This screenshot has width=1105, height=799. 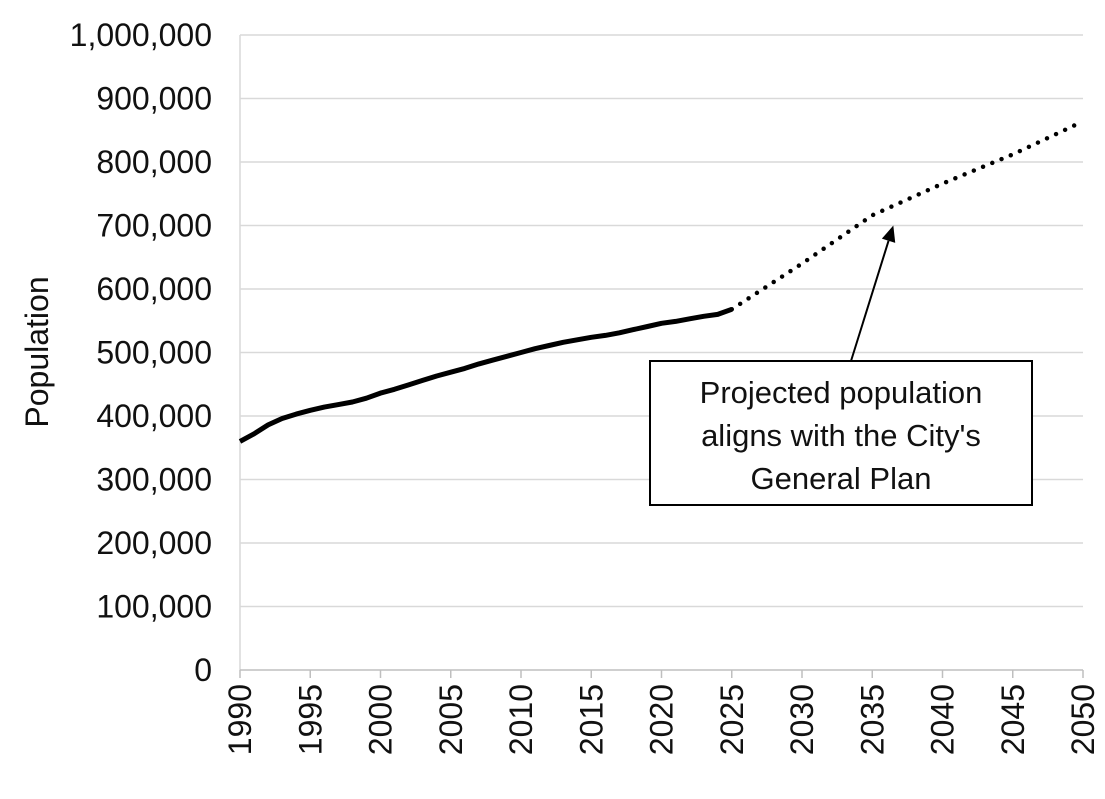 What do you see at coordinates (841, 392) in the screenshot?
I see `annotation-line-1: Projected population` at bounding box center [841, 392].